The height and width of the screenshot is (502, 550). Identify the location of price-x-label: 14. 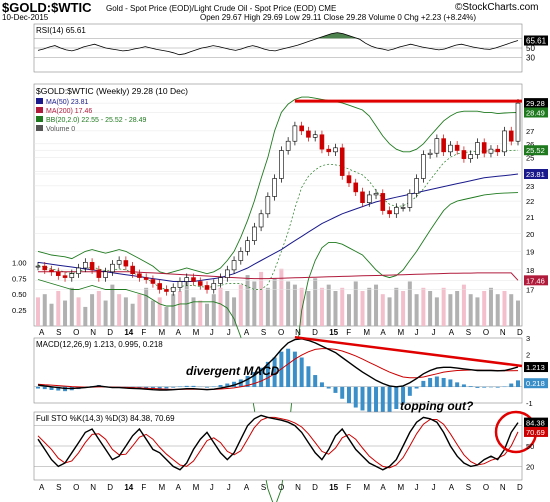
(128, 332).